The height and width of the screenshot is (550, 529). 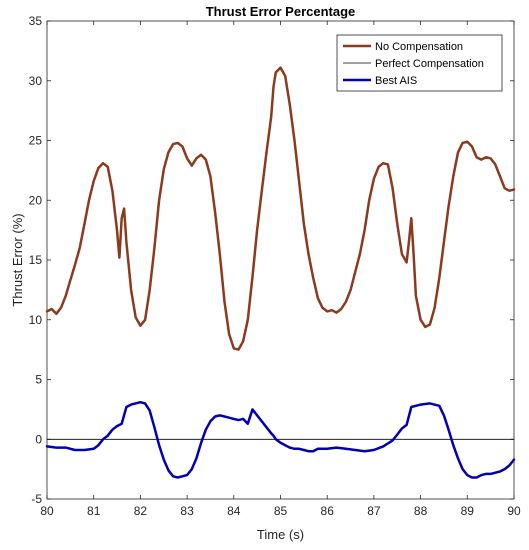 I want to click on x-tick-label: 88, so click(x=421, y=511).